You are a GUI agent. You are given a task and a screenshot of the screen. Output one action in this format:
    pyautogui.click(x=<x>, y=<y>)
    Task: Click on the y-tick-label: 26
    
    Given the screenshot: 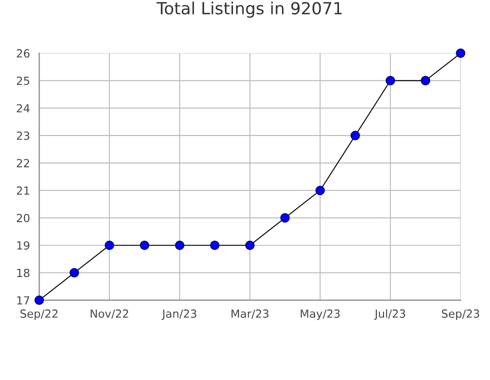 What is the action you would take?
    pyautogui.click(x=23, y=53)
    